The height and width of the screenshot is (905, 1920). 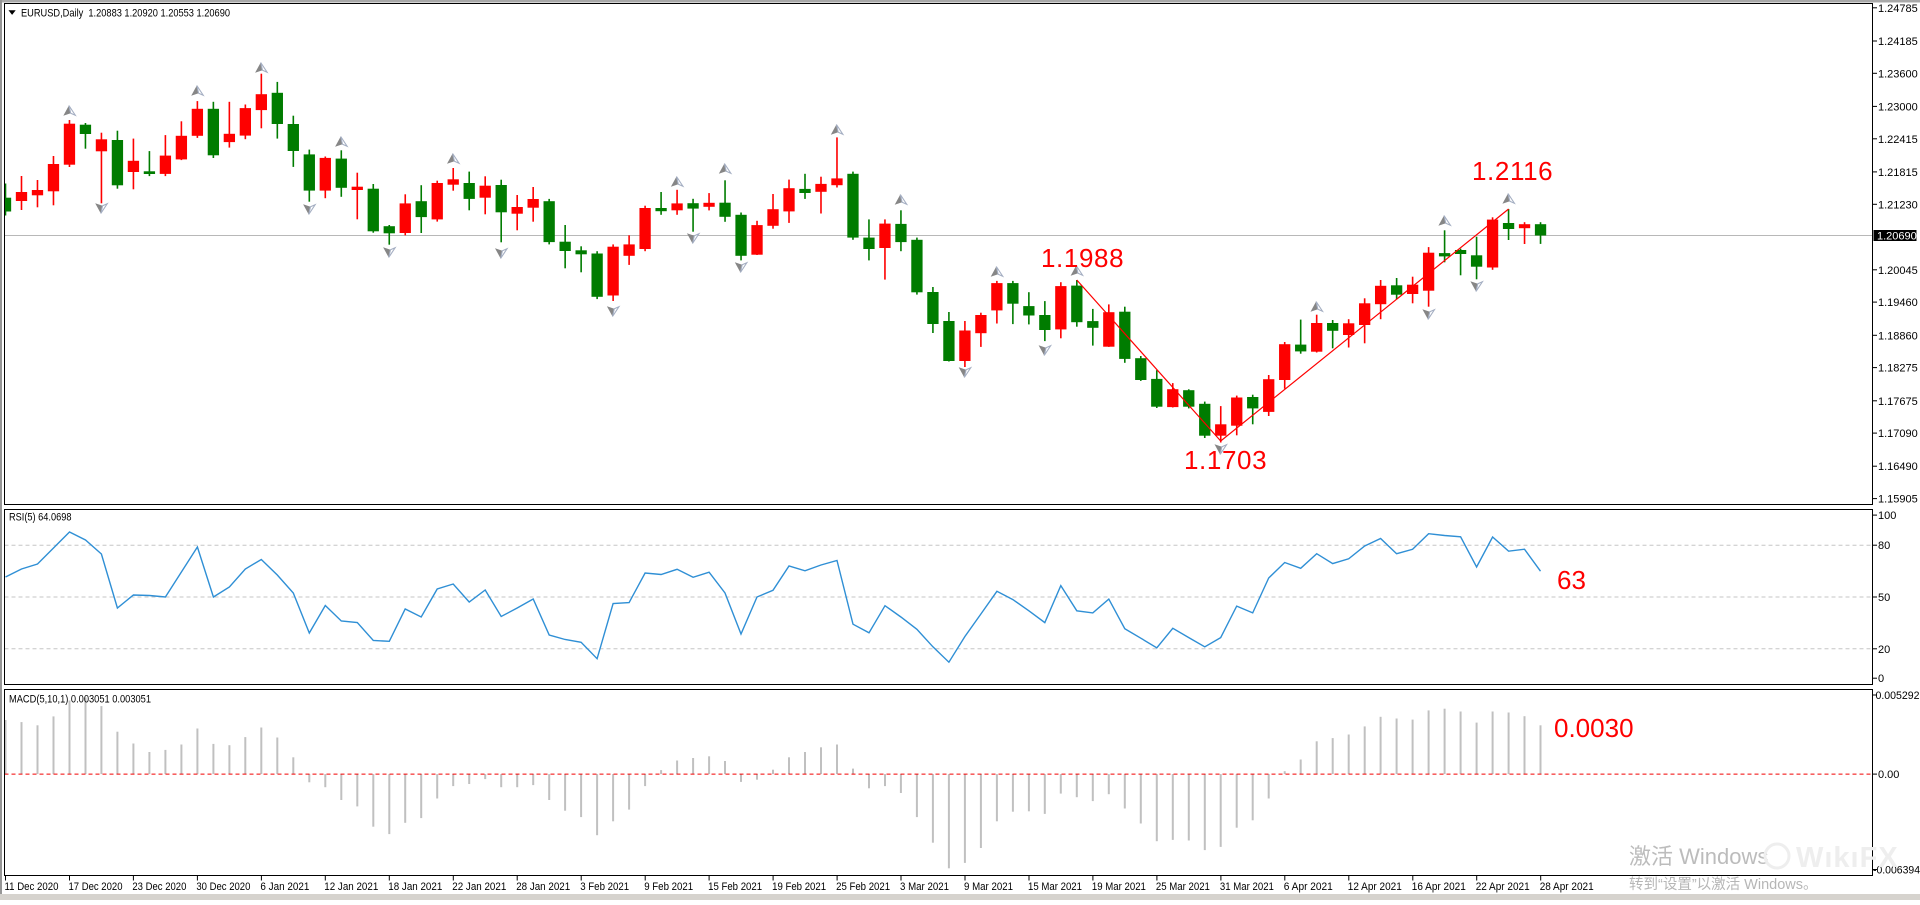 What do you see at coordinates (1082, 258) in the screenshot?
I see `svg-text: 1.1988` at bounding box center [1082, 258].